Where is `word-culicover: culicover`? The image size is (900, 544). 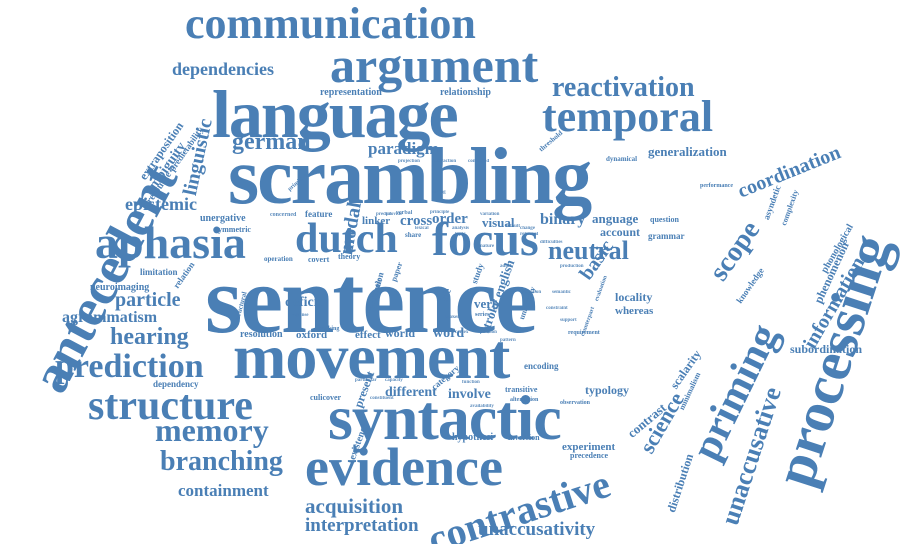
word-culicover: culicover is located at coordinates (326, 397).